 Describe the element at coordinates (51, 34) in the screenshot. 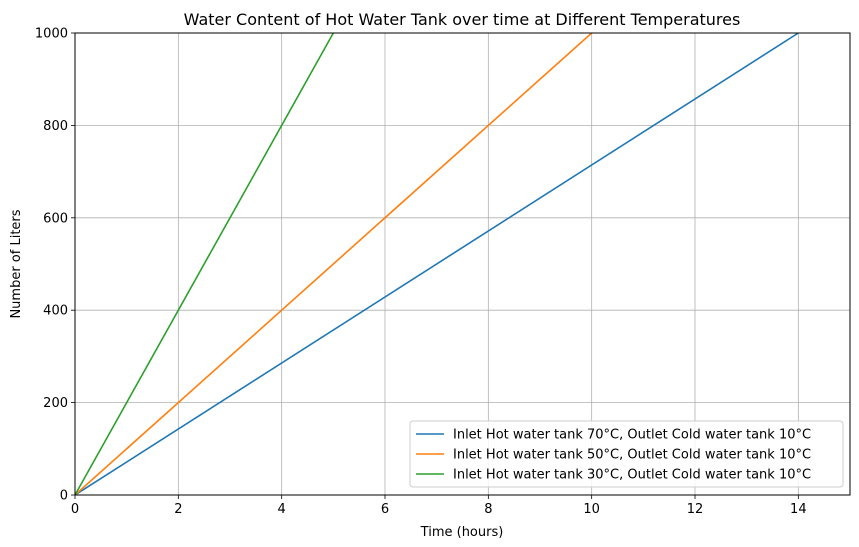

I see `y-tick-label: 1000` at that location.